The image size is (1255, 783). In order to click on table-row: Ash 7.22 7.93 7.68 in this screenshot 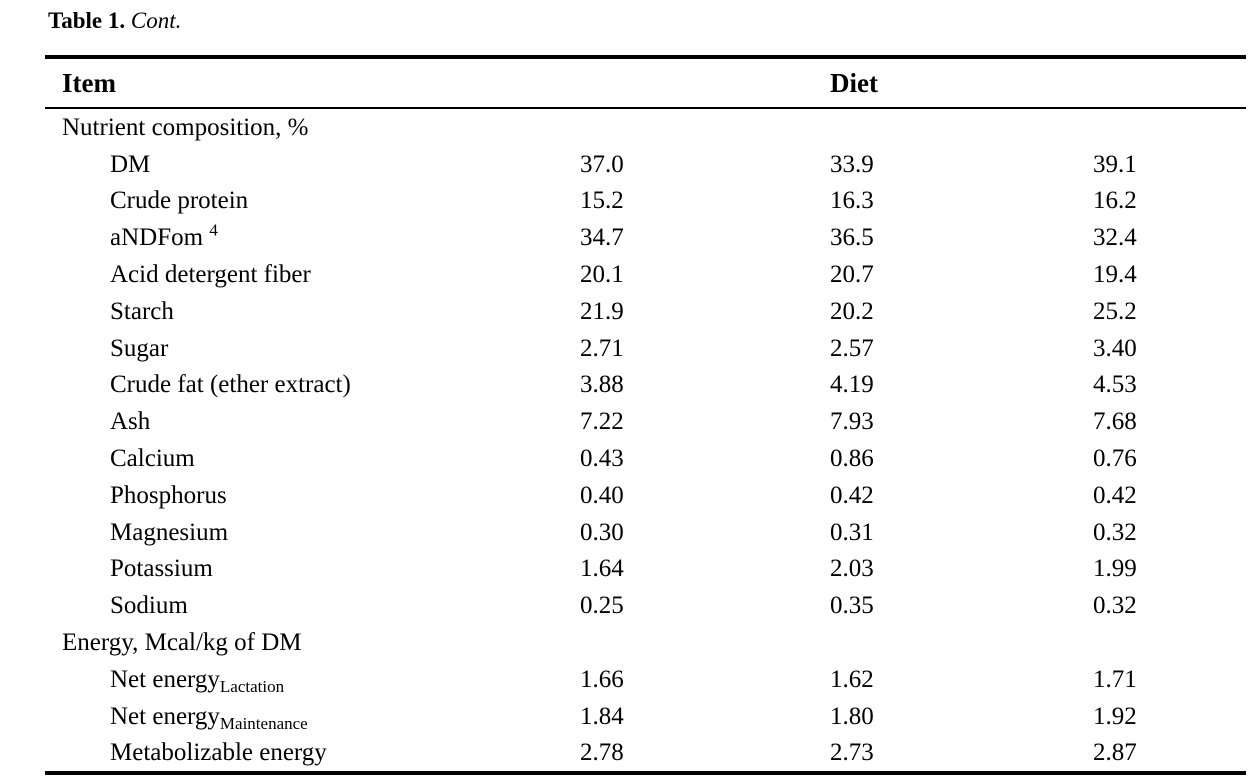, I will do `click(645, 421)`.